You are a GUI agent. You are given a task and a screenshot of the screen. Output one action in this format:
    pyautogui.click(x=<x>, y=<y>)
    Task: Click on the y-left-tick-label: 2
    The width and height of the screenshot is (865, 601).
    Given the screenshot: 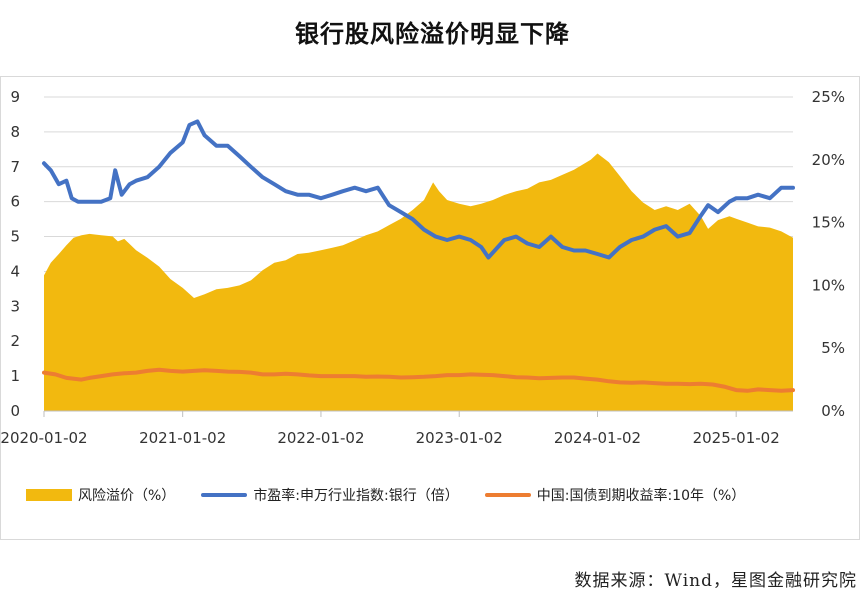 What is the action you would take?
    pyautogui.click(x=15, y=341)
    